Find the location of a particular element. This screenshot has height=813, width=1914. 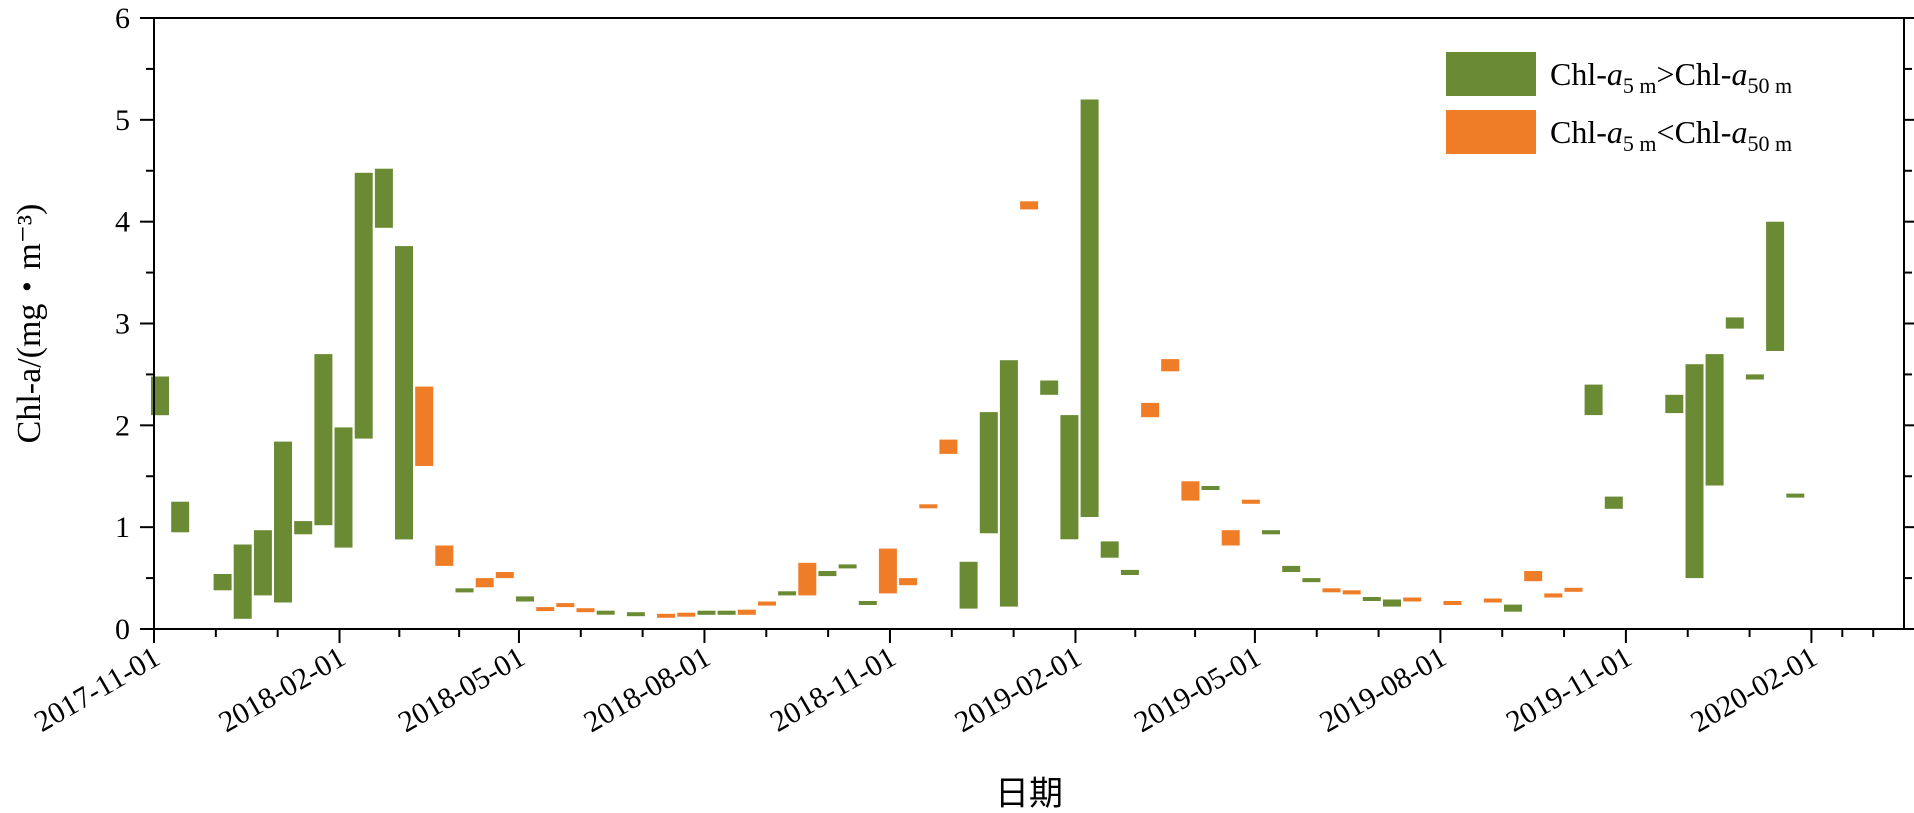

y-tick-label: 2 is located at coordinates (122, 425).